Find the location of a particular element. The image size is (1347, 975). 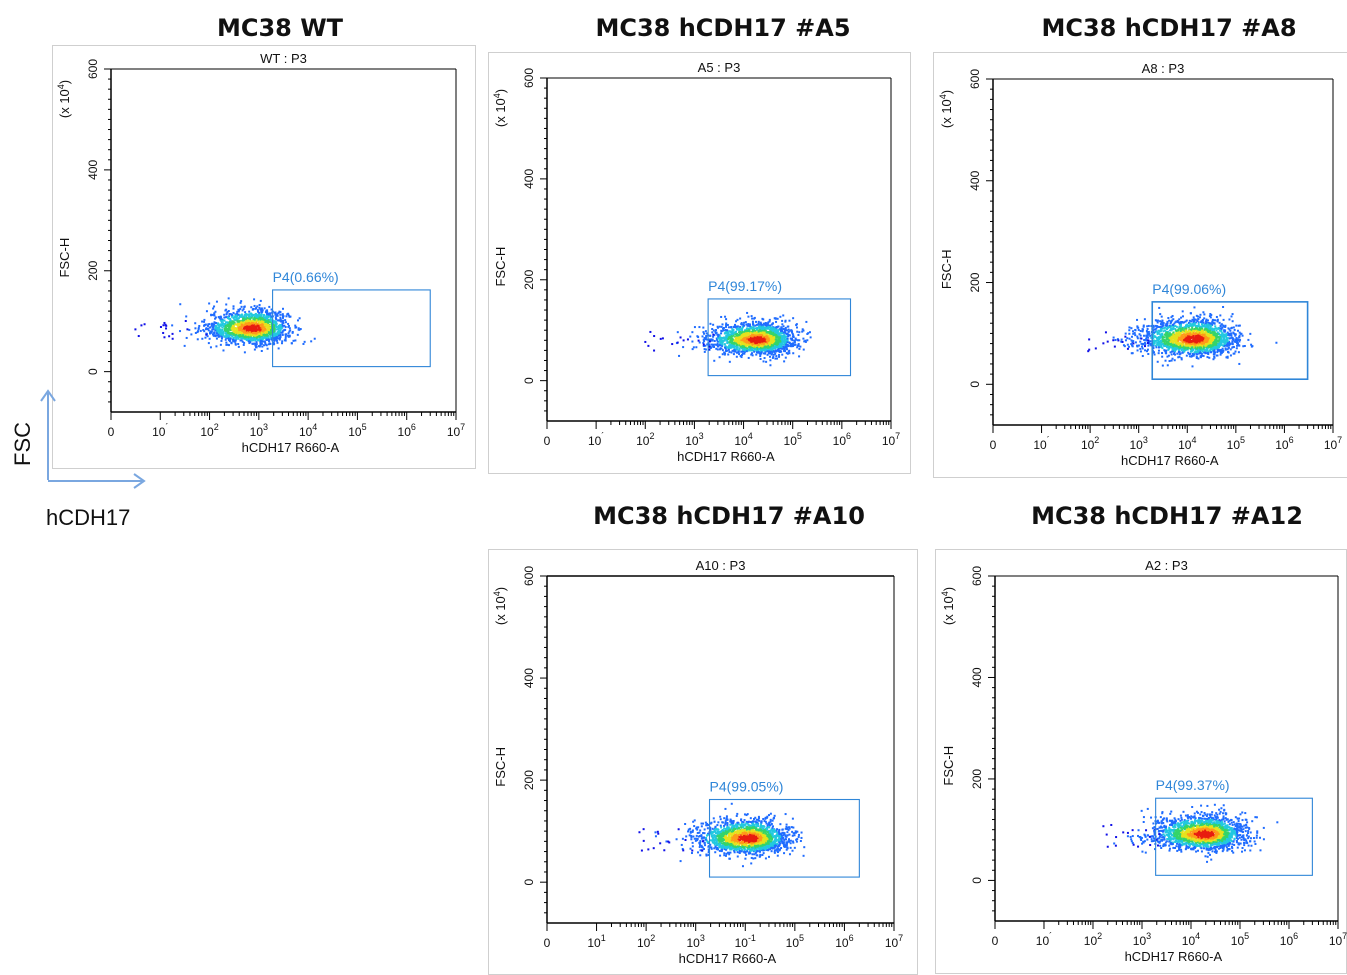

y-tick-label: 0 is located at coordinates (975, 384).